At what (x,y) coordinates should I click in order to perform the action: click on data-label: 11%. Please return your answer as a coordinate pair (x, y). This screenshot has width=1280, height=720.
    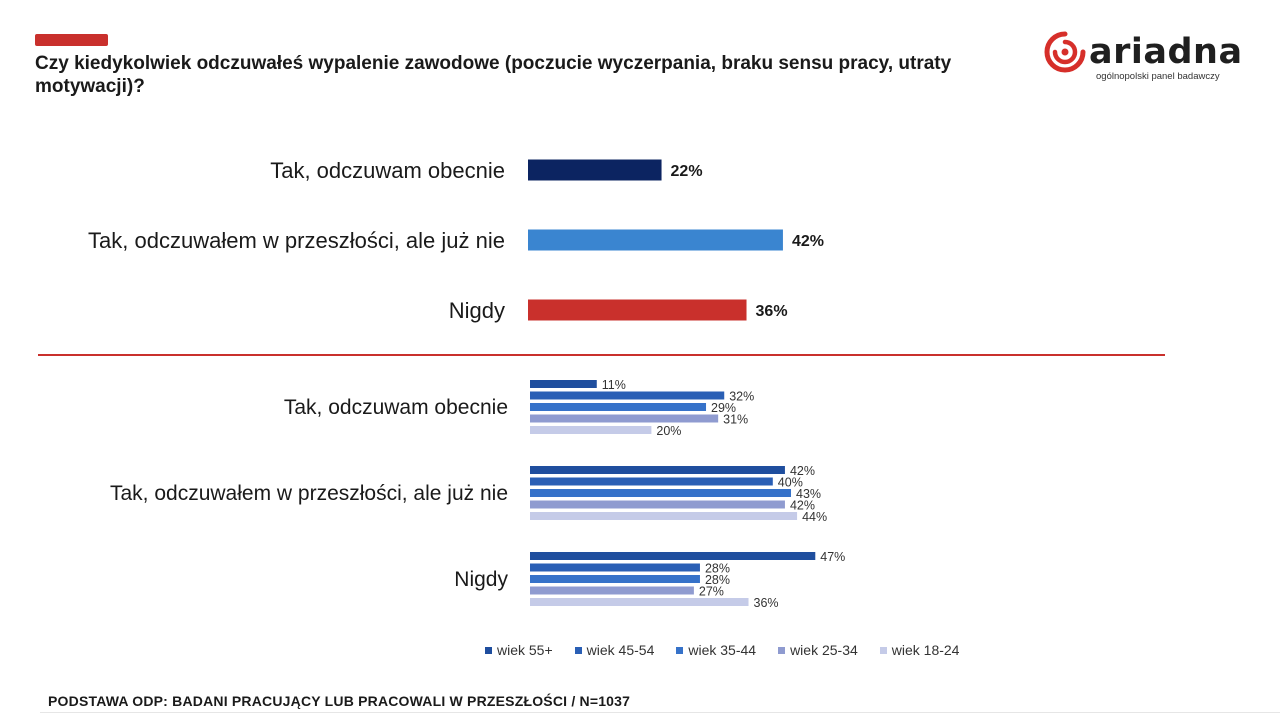
    Looking at the image, I should click on (614, 385).